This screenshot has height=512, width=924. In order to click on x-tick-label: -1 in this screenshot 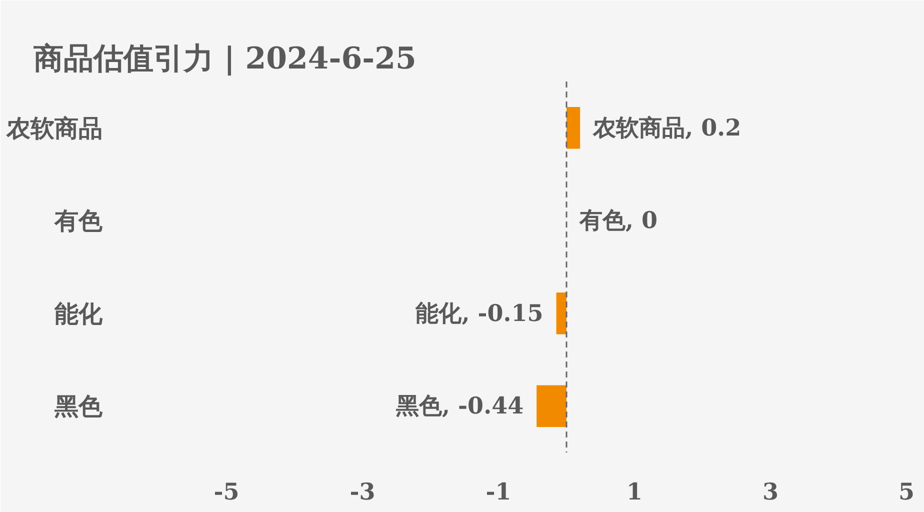, I will do `click(499, 492)`.